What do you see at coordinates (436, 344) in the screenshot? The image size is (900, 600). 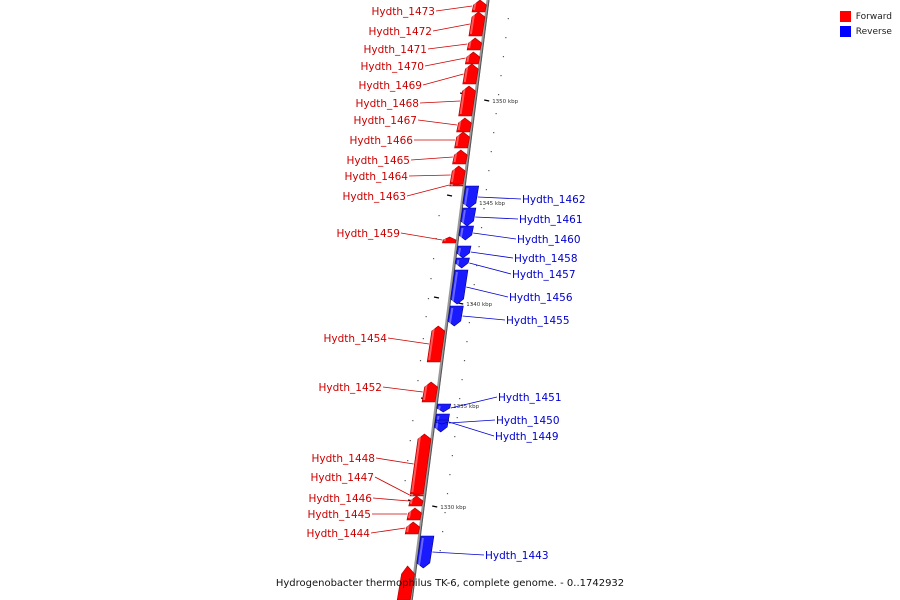 I see `hydth-1454-glyph` at bounding box center [436, 344].